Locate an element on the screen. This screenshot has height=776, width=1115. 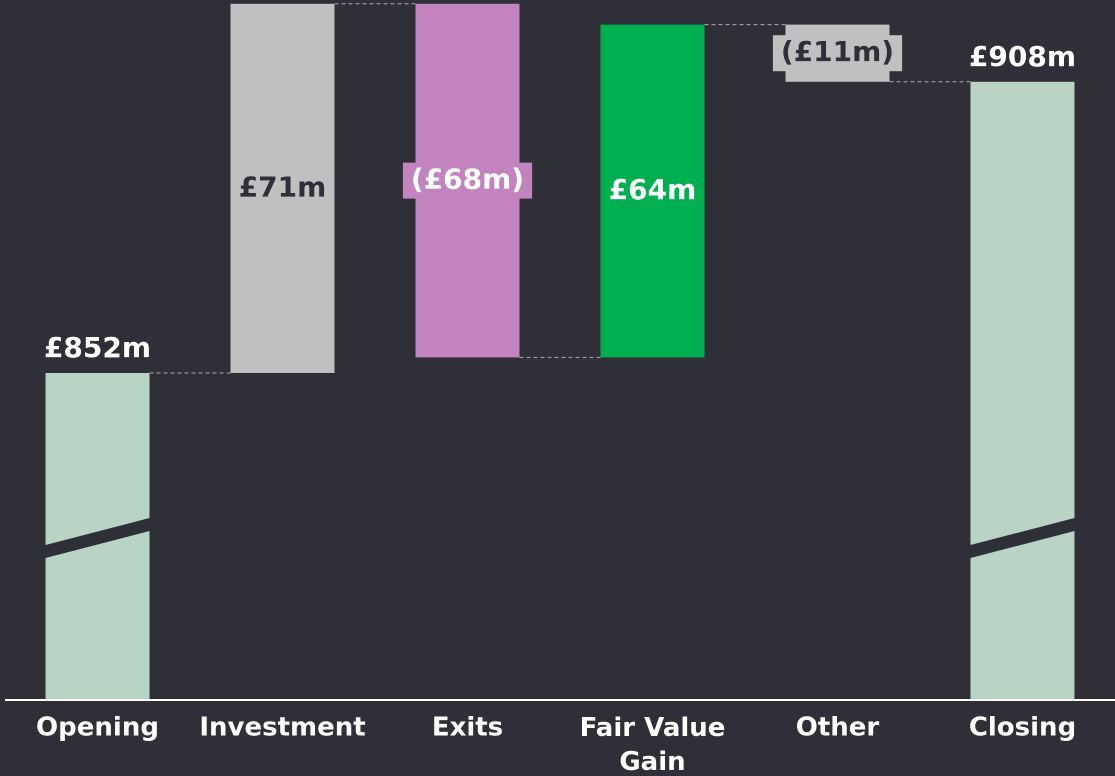
x-tick-label-line: Gain is located at coordinates (652, 761).